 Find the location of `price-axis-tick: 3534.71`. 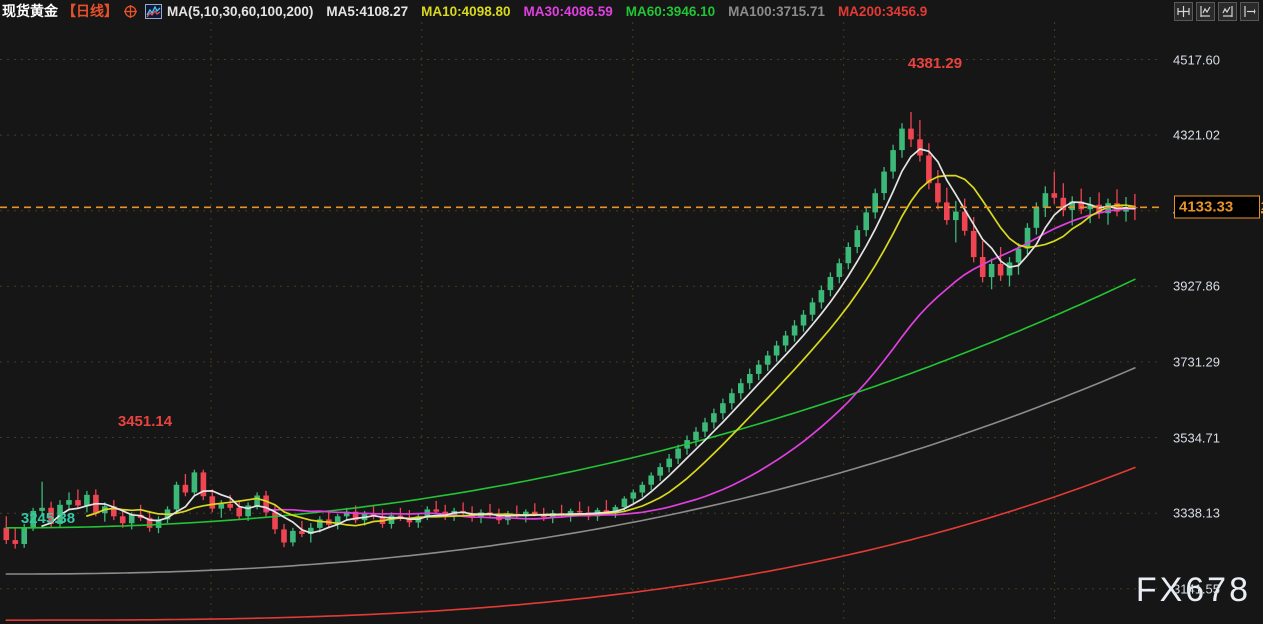

price-axis-tick: 3534.71 is located at coordinates (1196, 437).